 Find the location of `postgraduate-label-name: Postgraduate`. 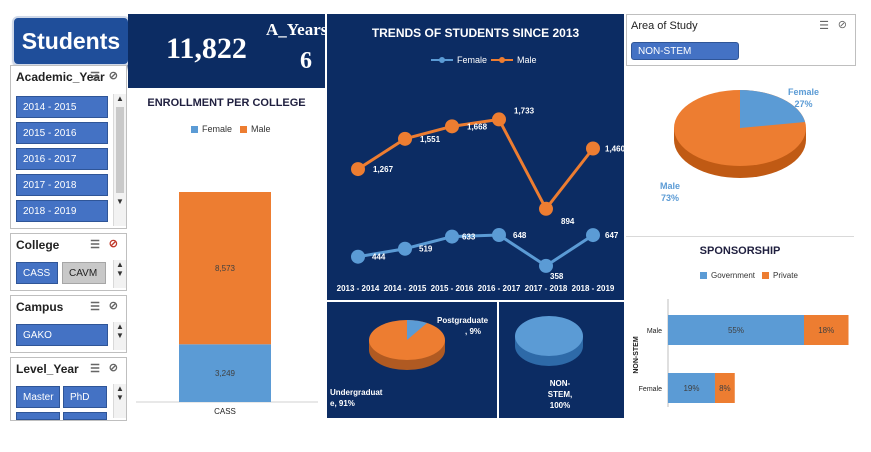

postgraduate-label-name: Postgraduate is located at coordinates (463, 320).